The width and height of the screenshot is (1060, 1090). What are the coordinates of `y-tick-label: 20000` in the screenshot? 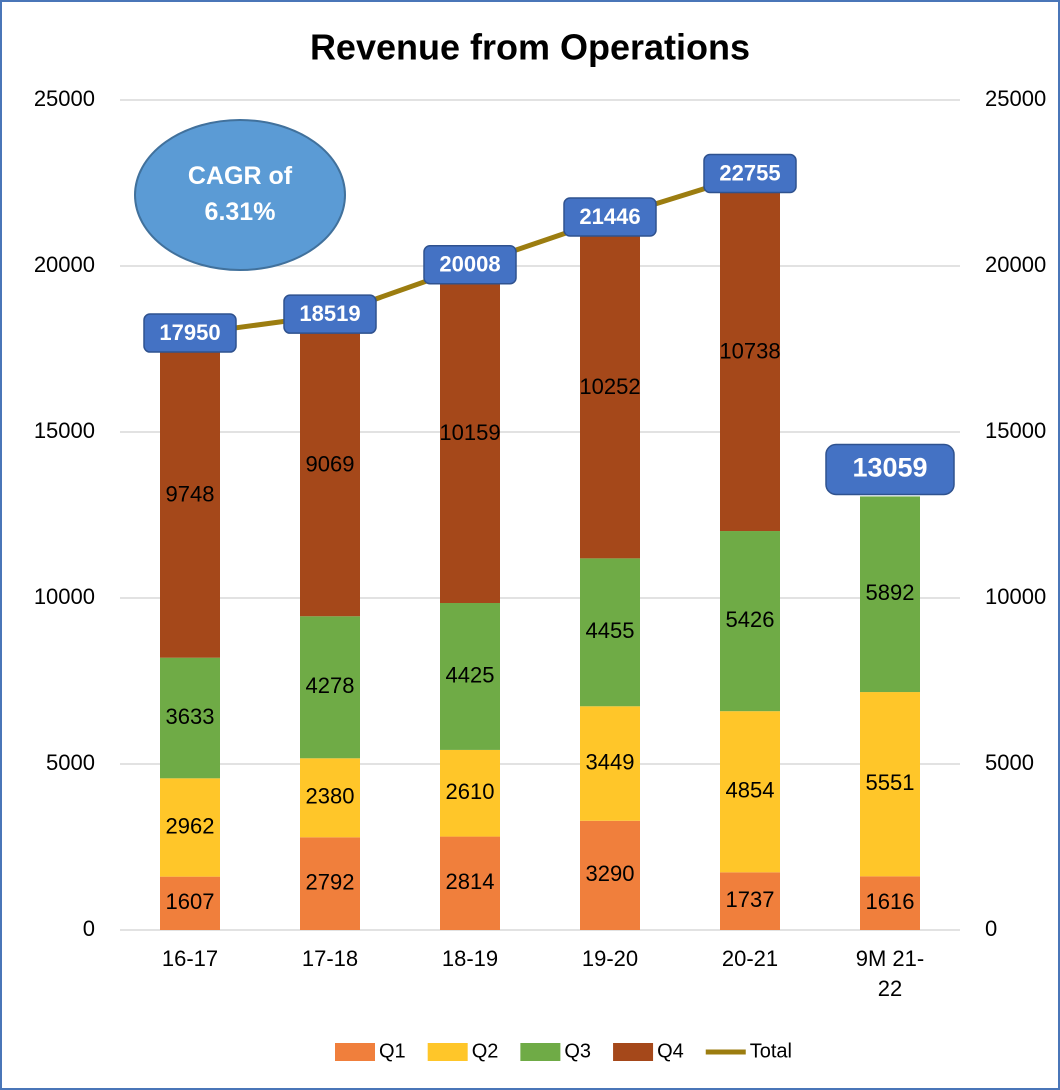 It's located at (64, 264).